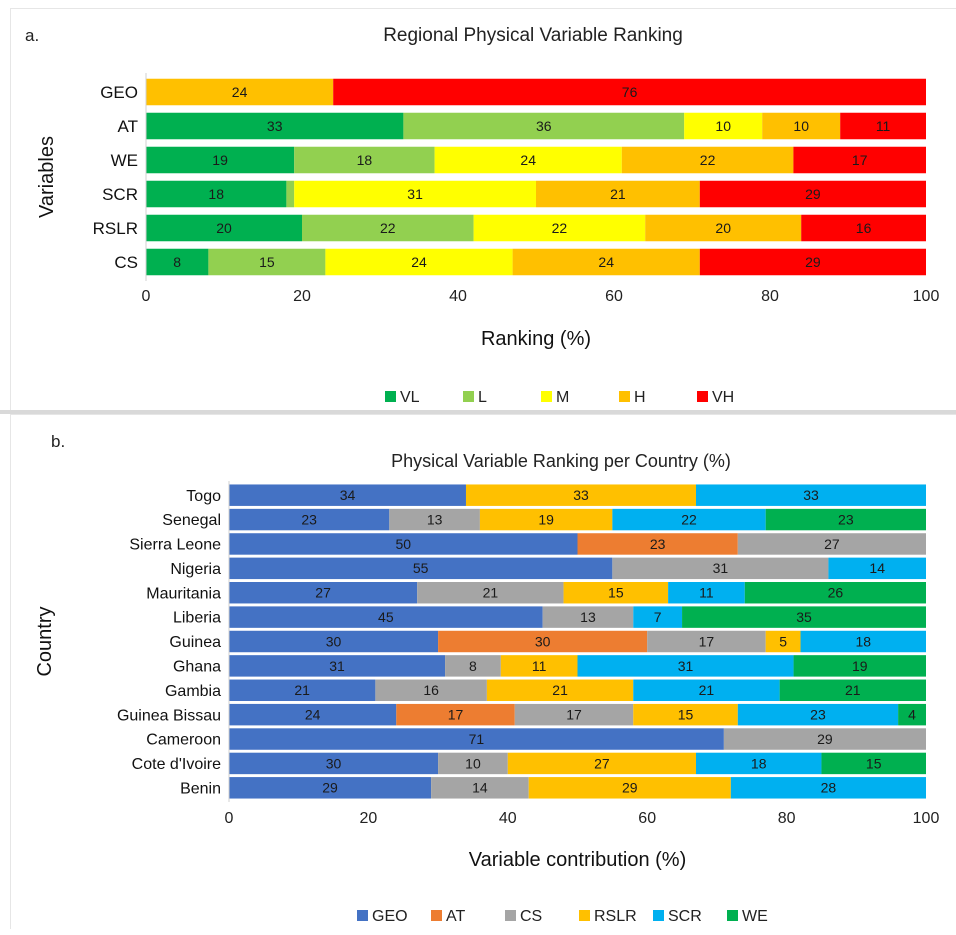  I want to click on bar-sierra-leone-at, so click(657, 544).